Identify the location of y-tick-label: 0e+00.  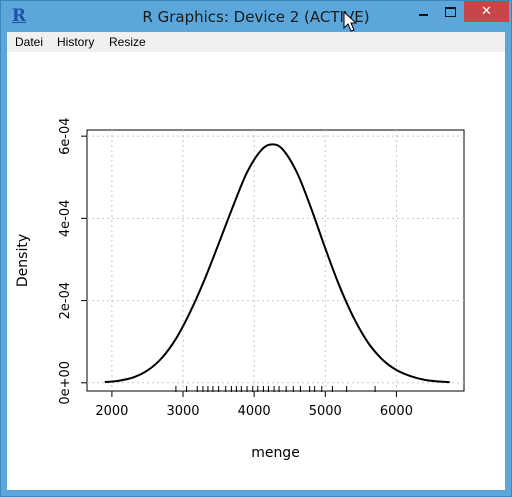
(65, 383).